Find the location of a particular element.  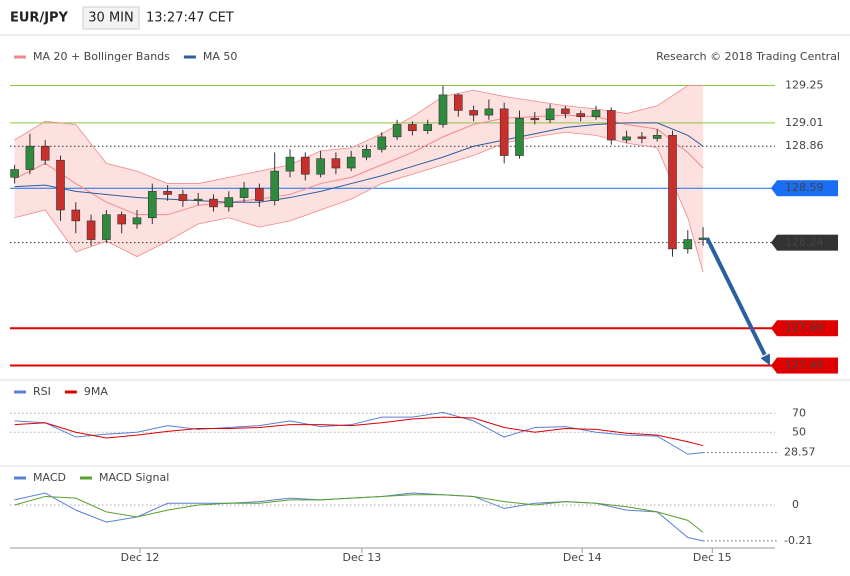

legend-label: MACD is located at coordinates (49, 477).